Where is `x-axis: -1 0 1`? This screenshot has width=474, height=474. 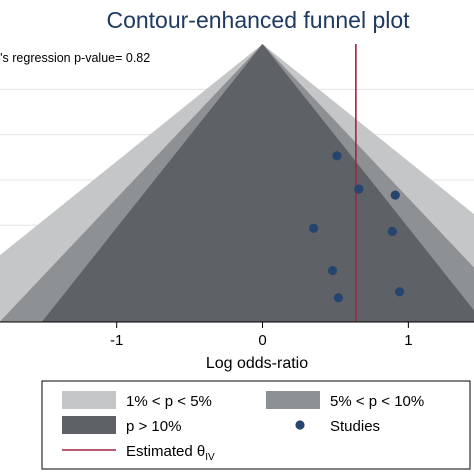 x-axis: -1 0 1 is located at coordinates (237, 335).